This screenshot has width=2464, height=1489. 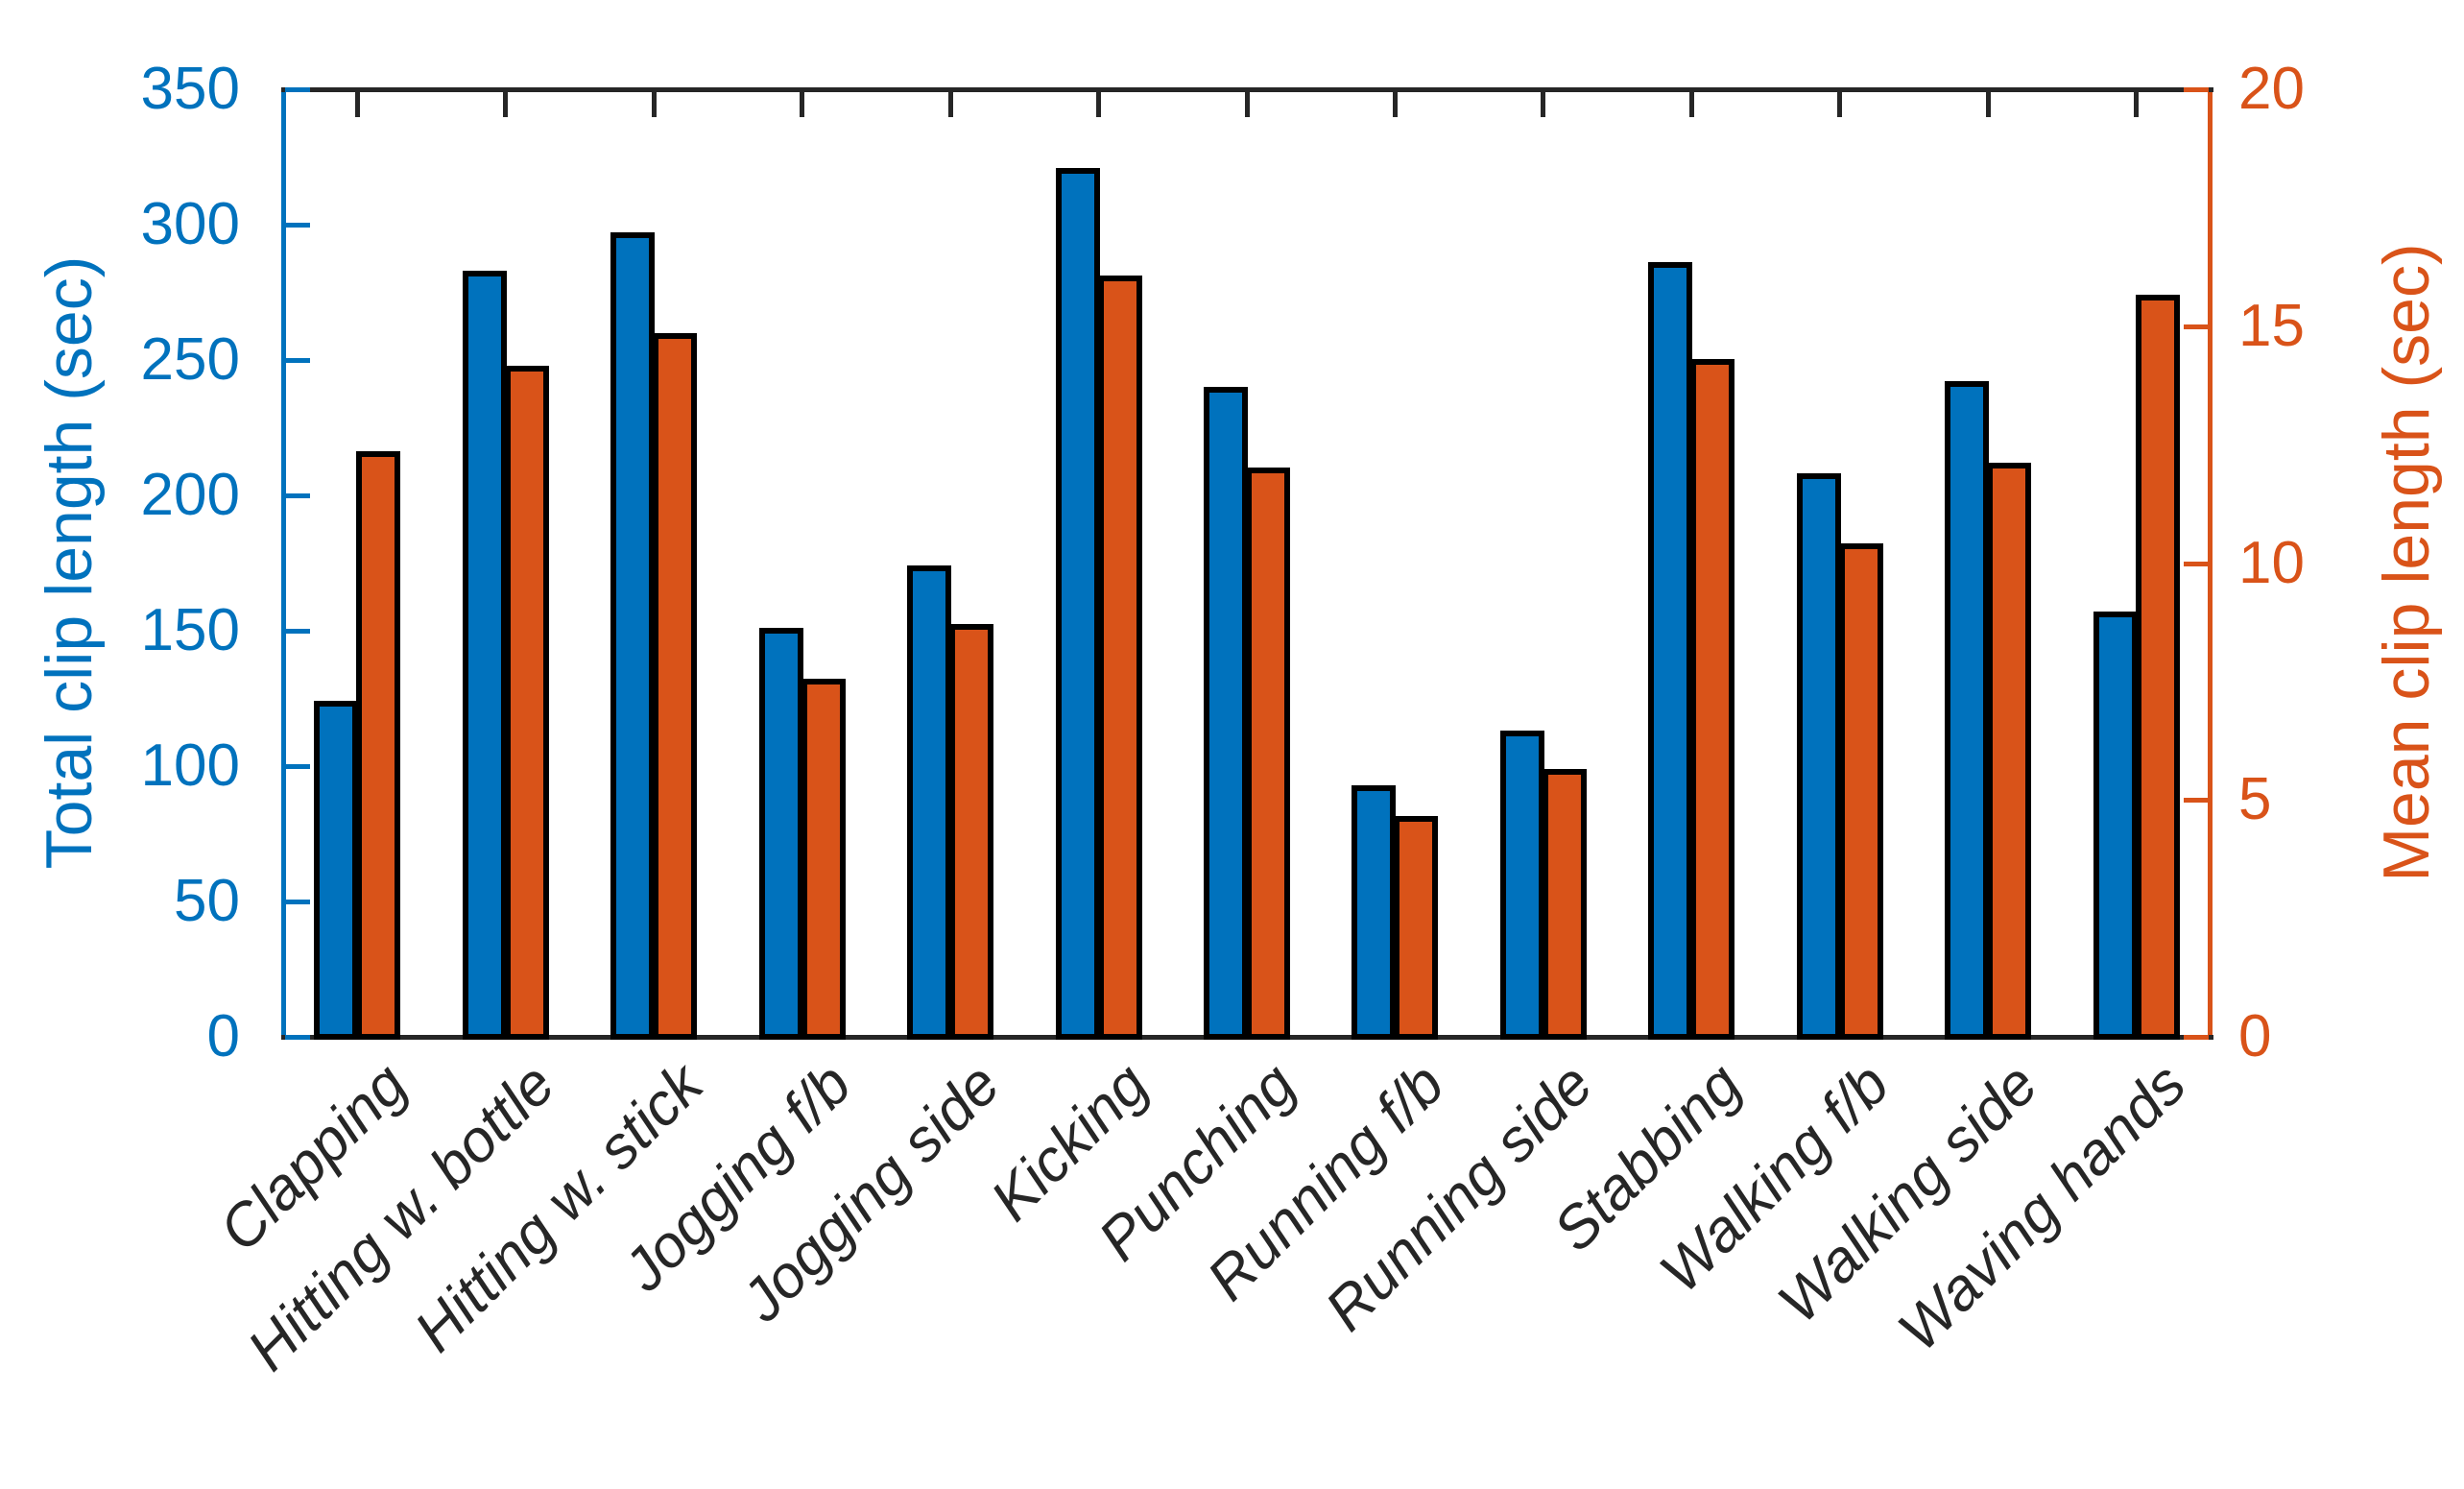 What do you see at coordinates (190, 630) in the screenshot?
I see `left-tick-label-150: 150` at bounding box center [190, 630].